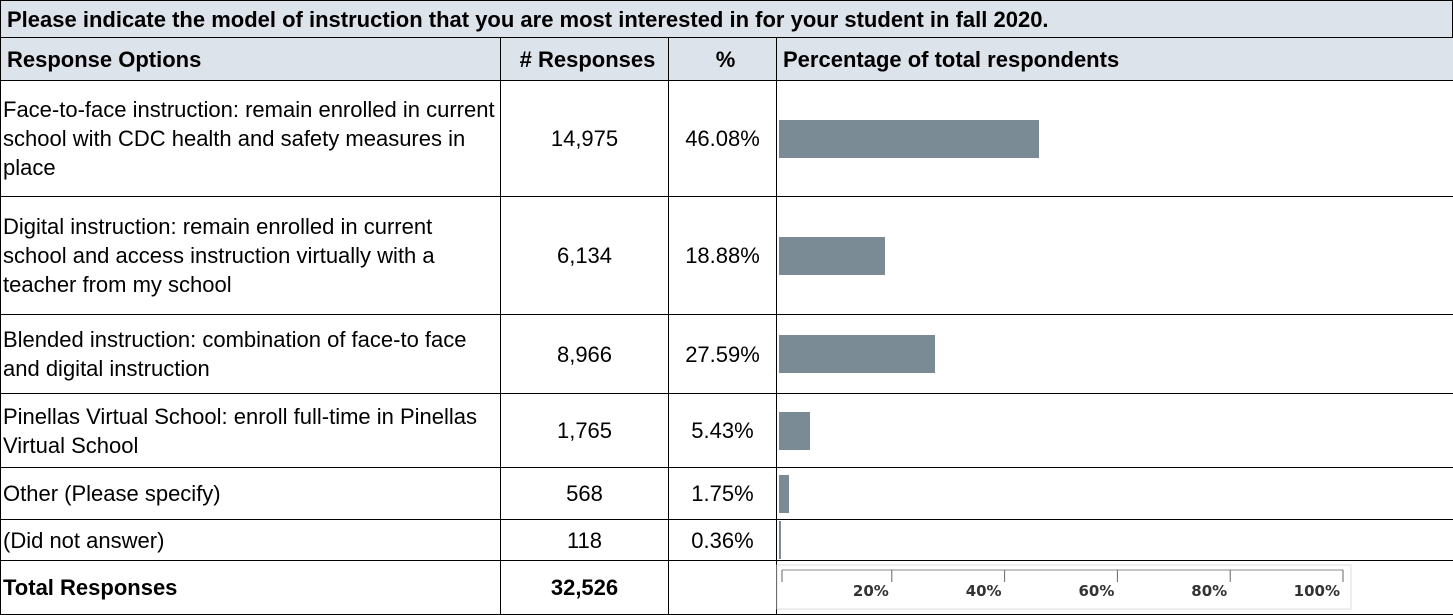  I want to click on responses-cell: 6,134, so click(584, 255).